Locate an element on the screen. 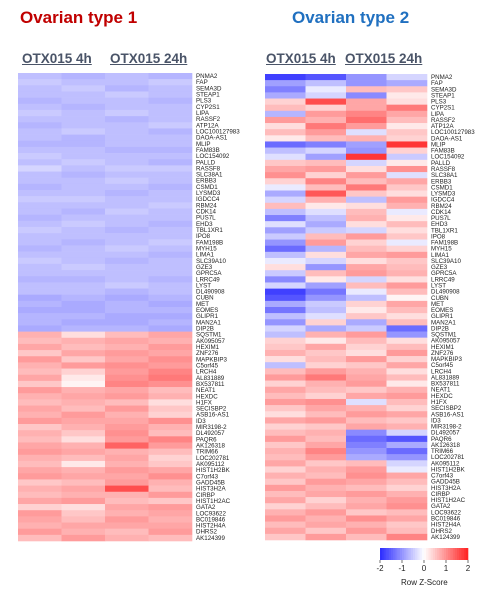 This screenshot has width=488, height=589. gene-label: AK095112 is located at coordinates (445, 463).